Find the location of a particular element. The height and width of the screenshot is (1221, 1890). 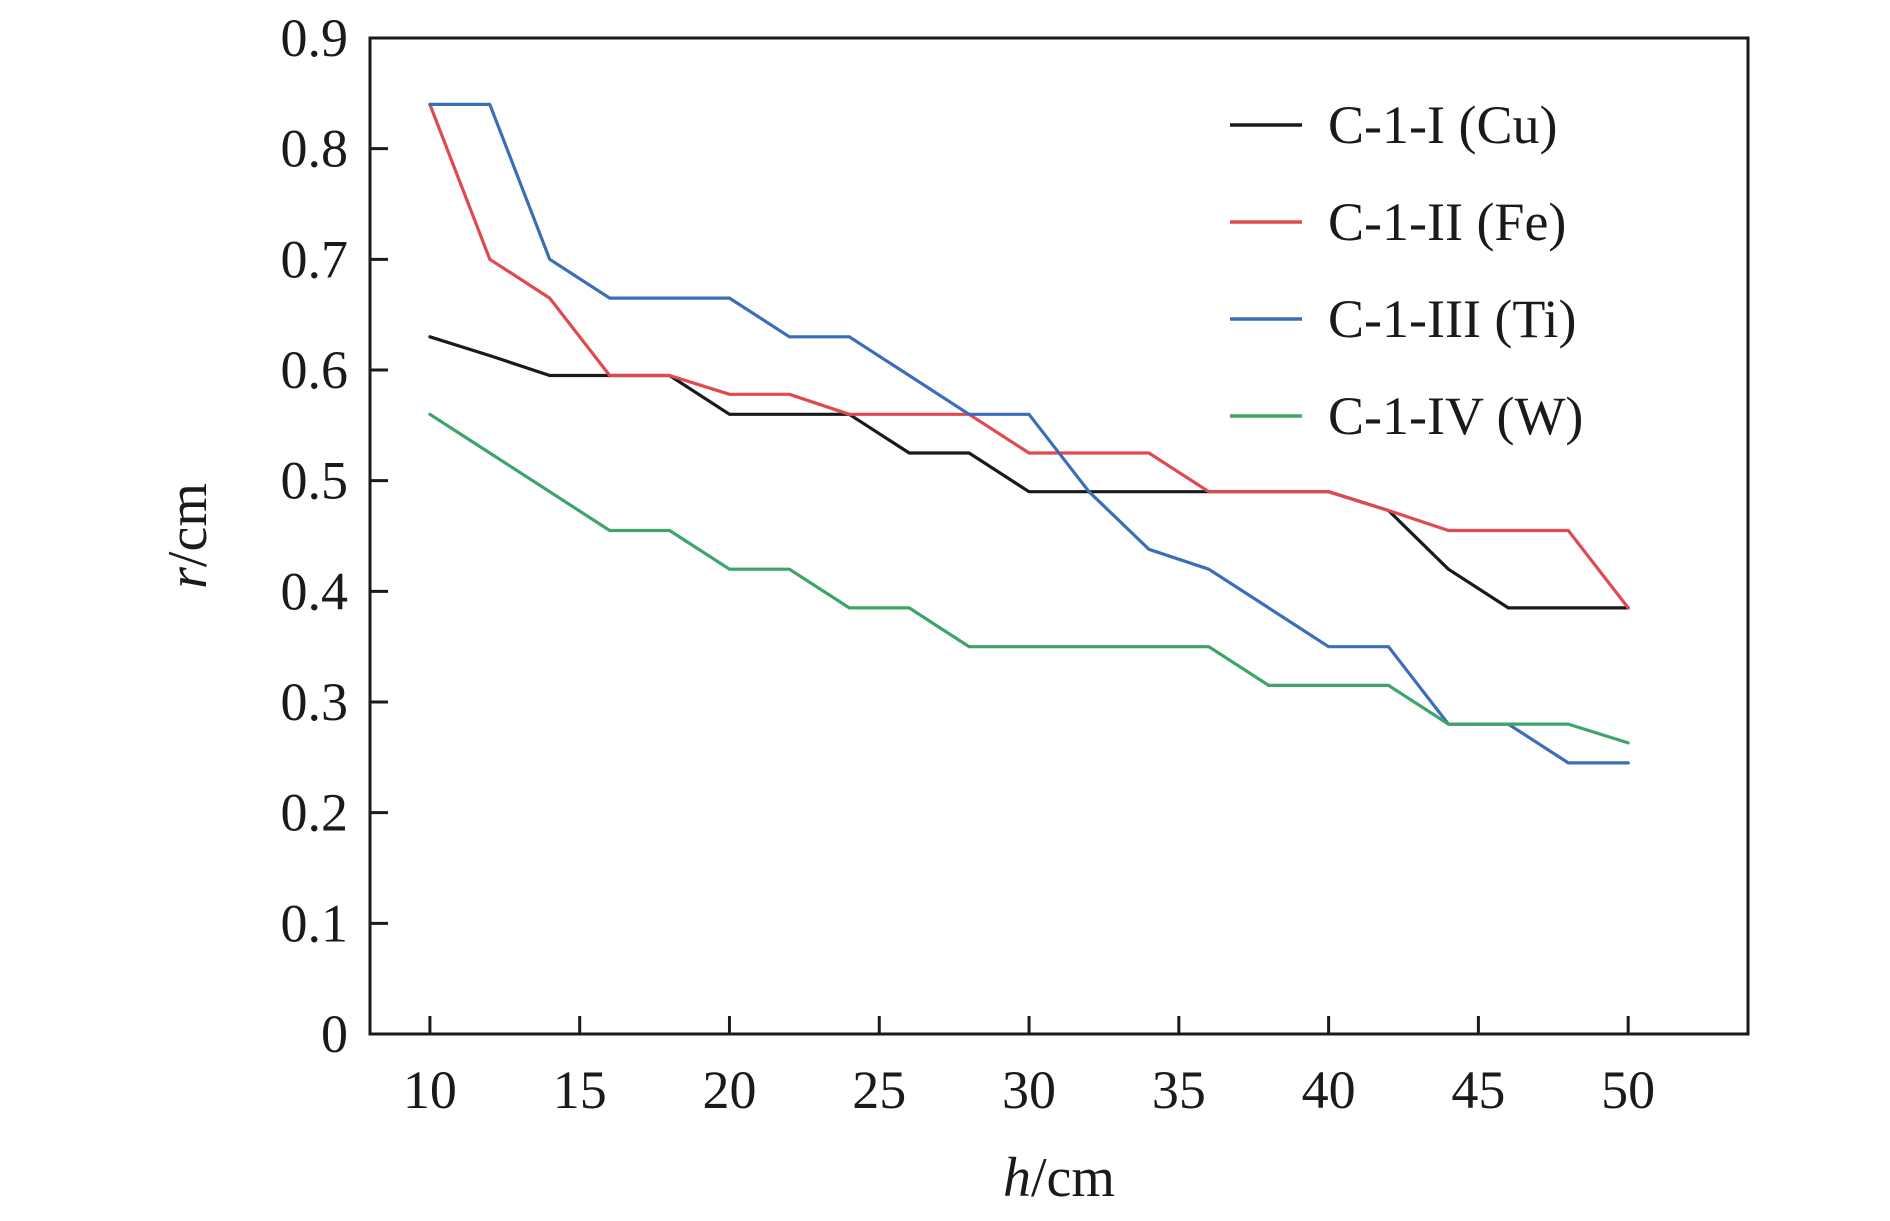

legend-label: C-1-II (Fe) is located at coordinates (1447, 222).